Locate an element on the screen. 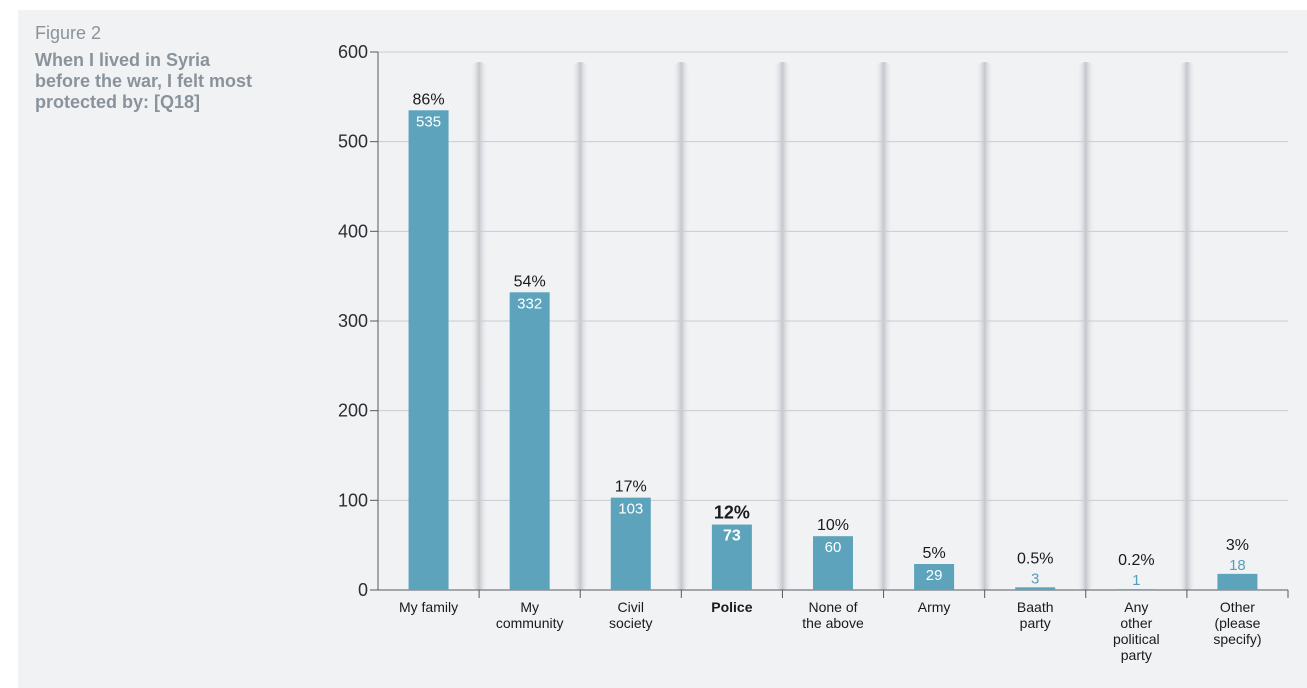 This screenshot has height=688, width=1307. category-label: Army is located at coordinates (934, 607).